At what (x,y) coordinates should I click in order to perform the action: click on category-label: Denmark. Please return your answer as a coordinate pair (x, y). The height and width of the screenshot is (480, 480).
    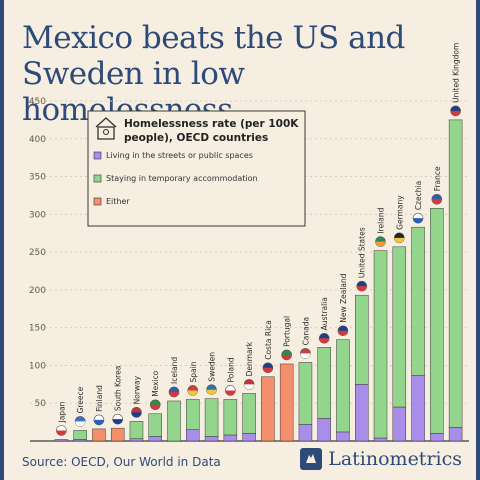
    Looking at the image, I should click on (249, 358).